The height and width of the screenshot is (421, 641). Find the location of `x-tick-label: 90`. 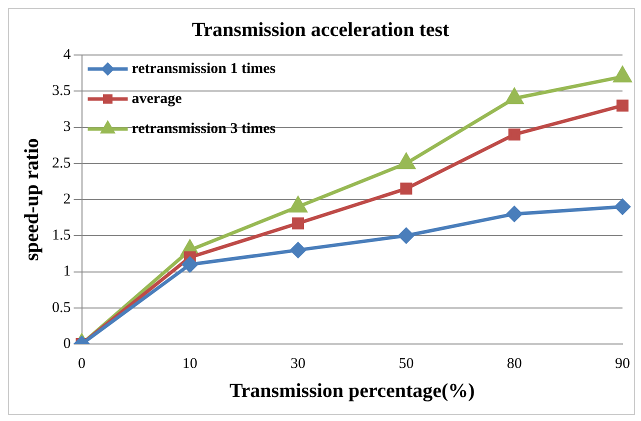

x-tick-label: 90 is located at coordinates (622, 364).